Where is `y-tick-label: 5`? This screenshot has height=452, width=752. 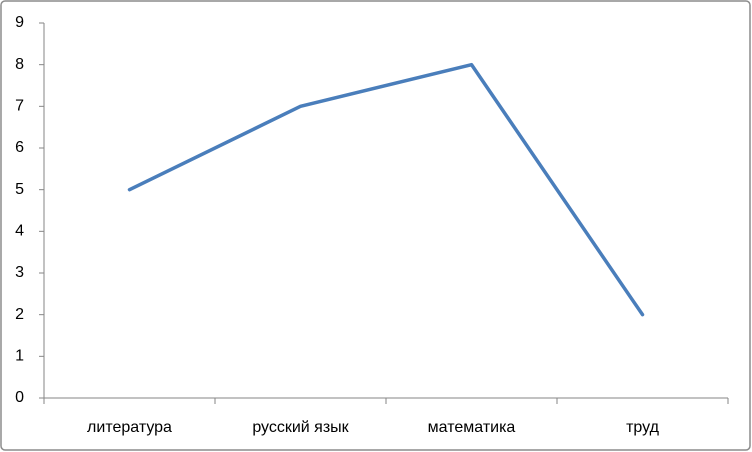 y-tick-label: 5 is located at coordinates (19, 189).